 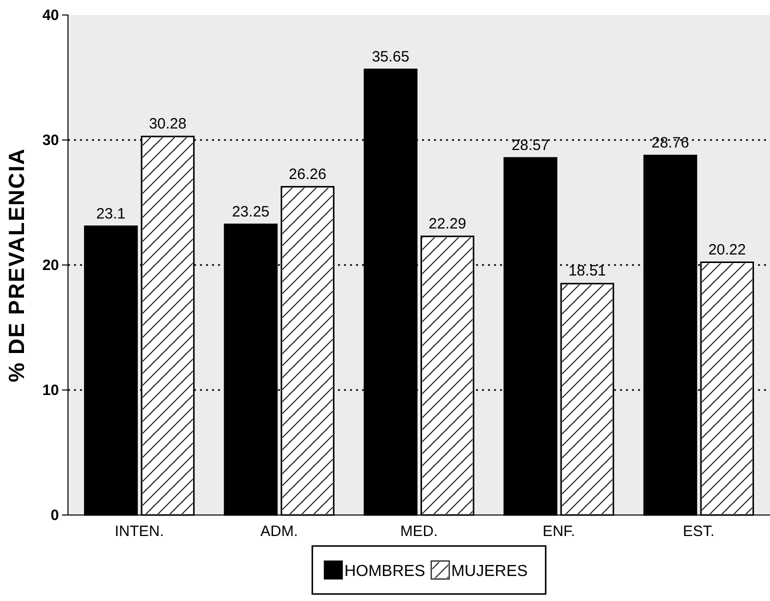 I want to click on x-tick-label: MED., so click(x=419, y=531).